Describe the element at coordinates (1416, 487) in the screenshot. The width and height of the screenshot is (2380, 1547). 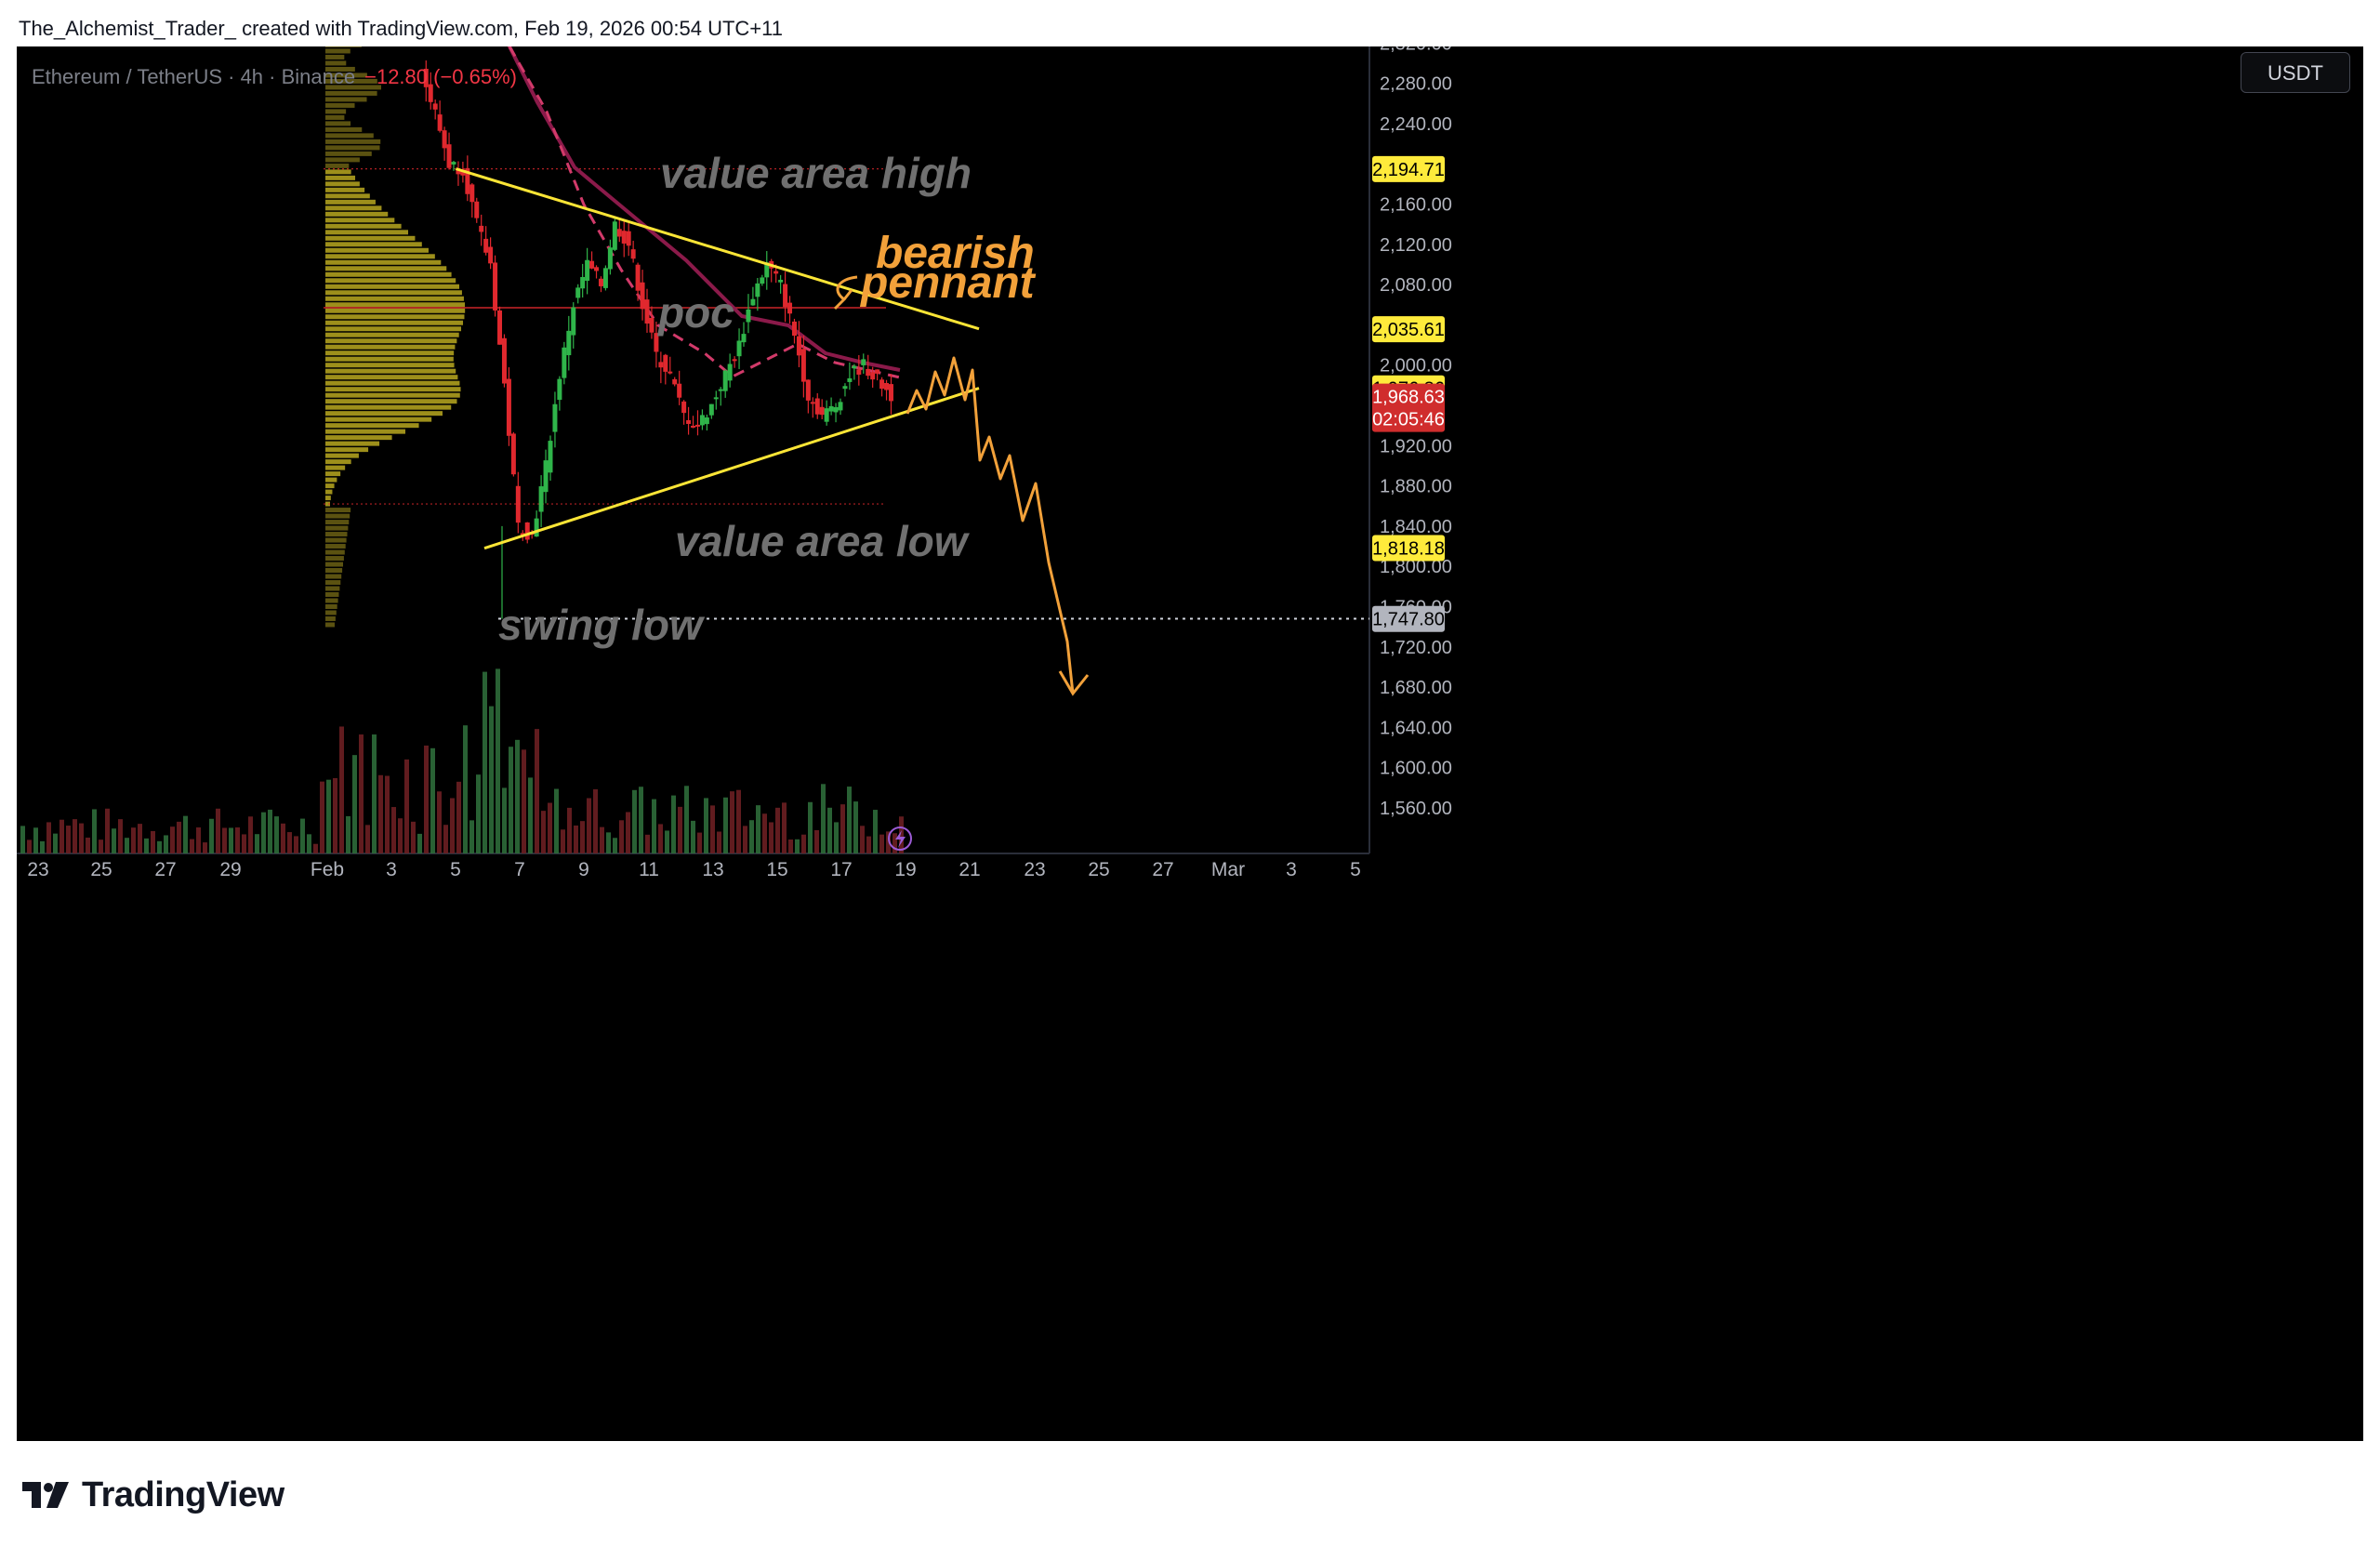
I see `y-tick-label: 1,880.00` at that location.